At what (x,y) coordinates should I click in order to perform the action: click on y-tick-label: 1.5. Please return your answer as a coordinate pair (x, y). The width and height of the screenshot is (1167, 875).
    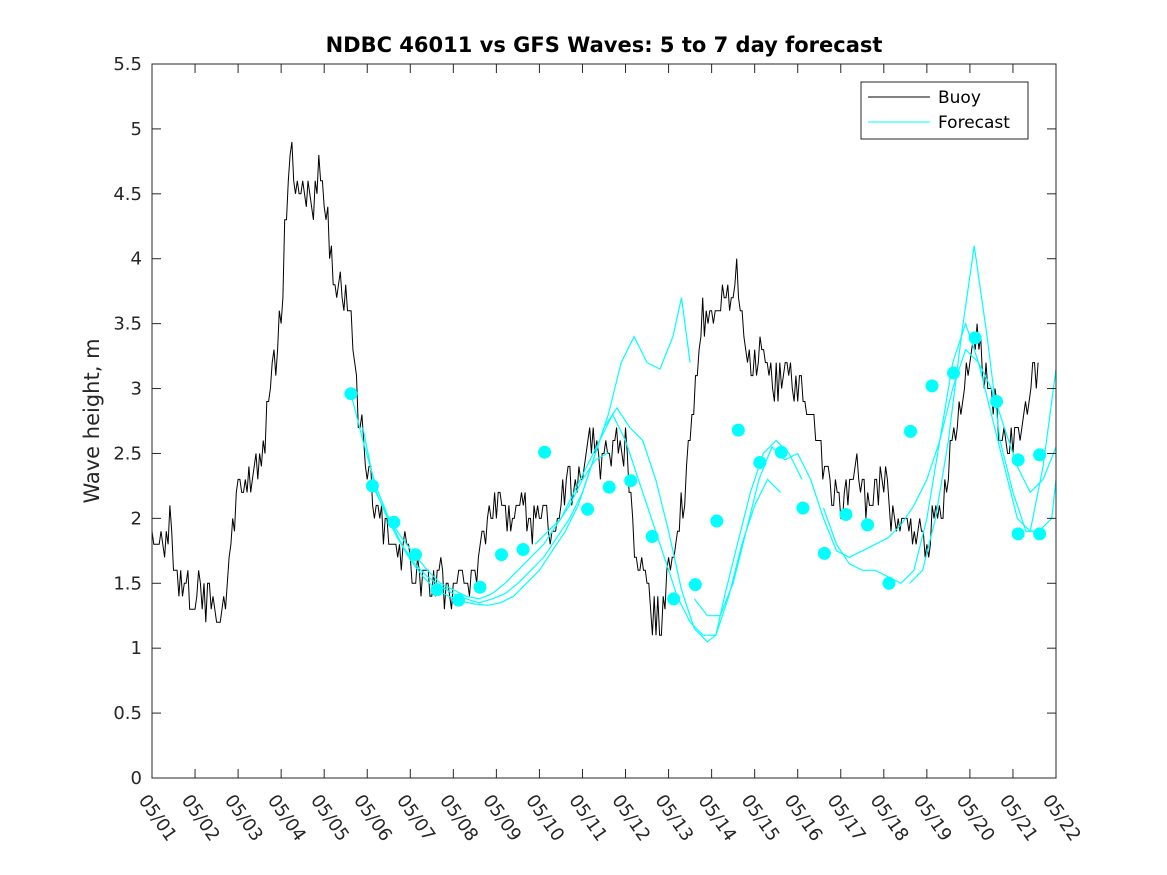
    Looking at the image, I should click on (127, 583).